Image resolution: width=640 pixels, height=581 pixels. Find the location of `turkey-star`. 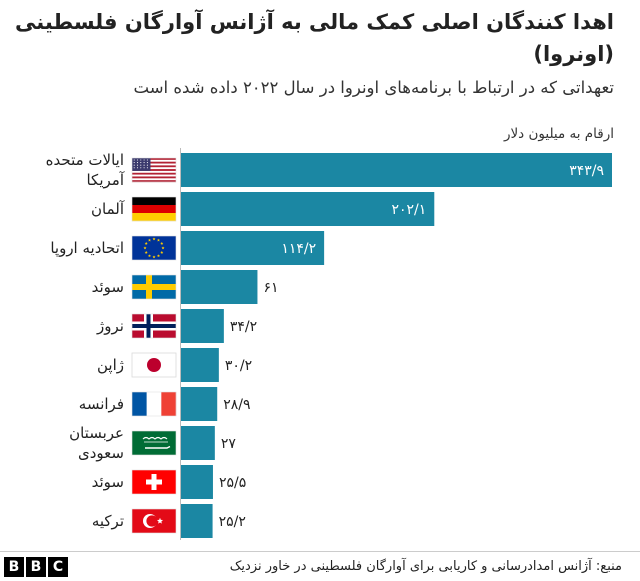

turkey-star is located at coordinates (160, 520).